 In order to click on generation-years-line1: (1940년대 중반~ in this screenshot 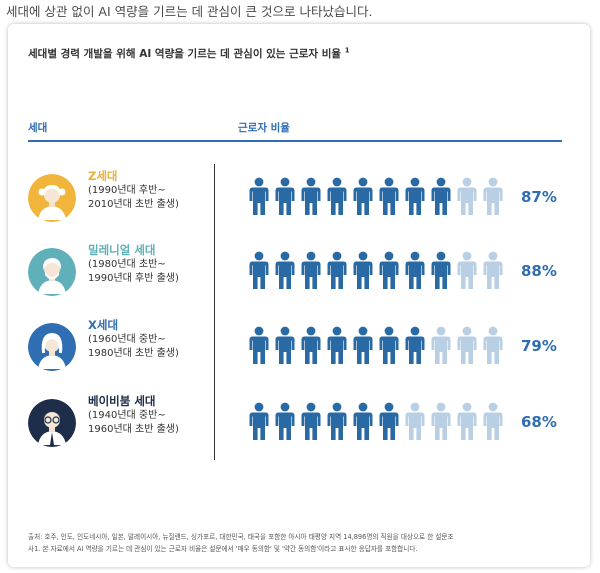, I will do `click(127, 415)`.